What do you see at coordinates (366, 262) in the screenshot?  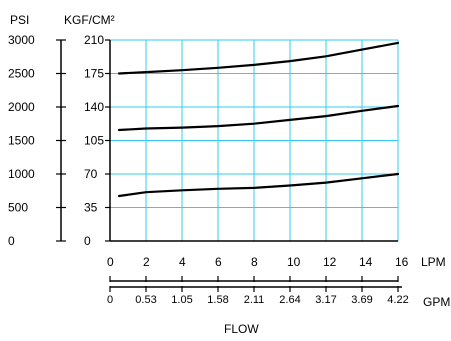 I see `lpm-tick-label: 14` at bounding box center [366, 262].